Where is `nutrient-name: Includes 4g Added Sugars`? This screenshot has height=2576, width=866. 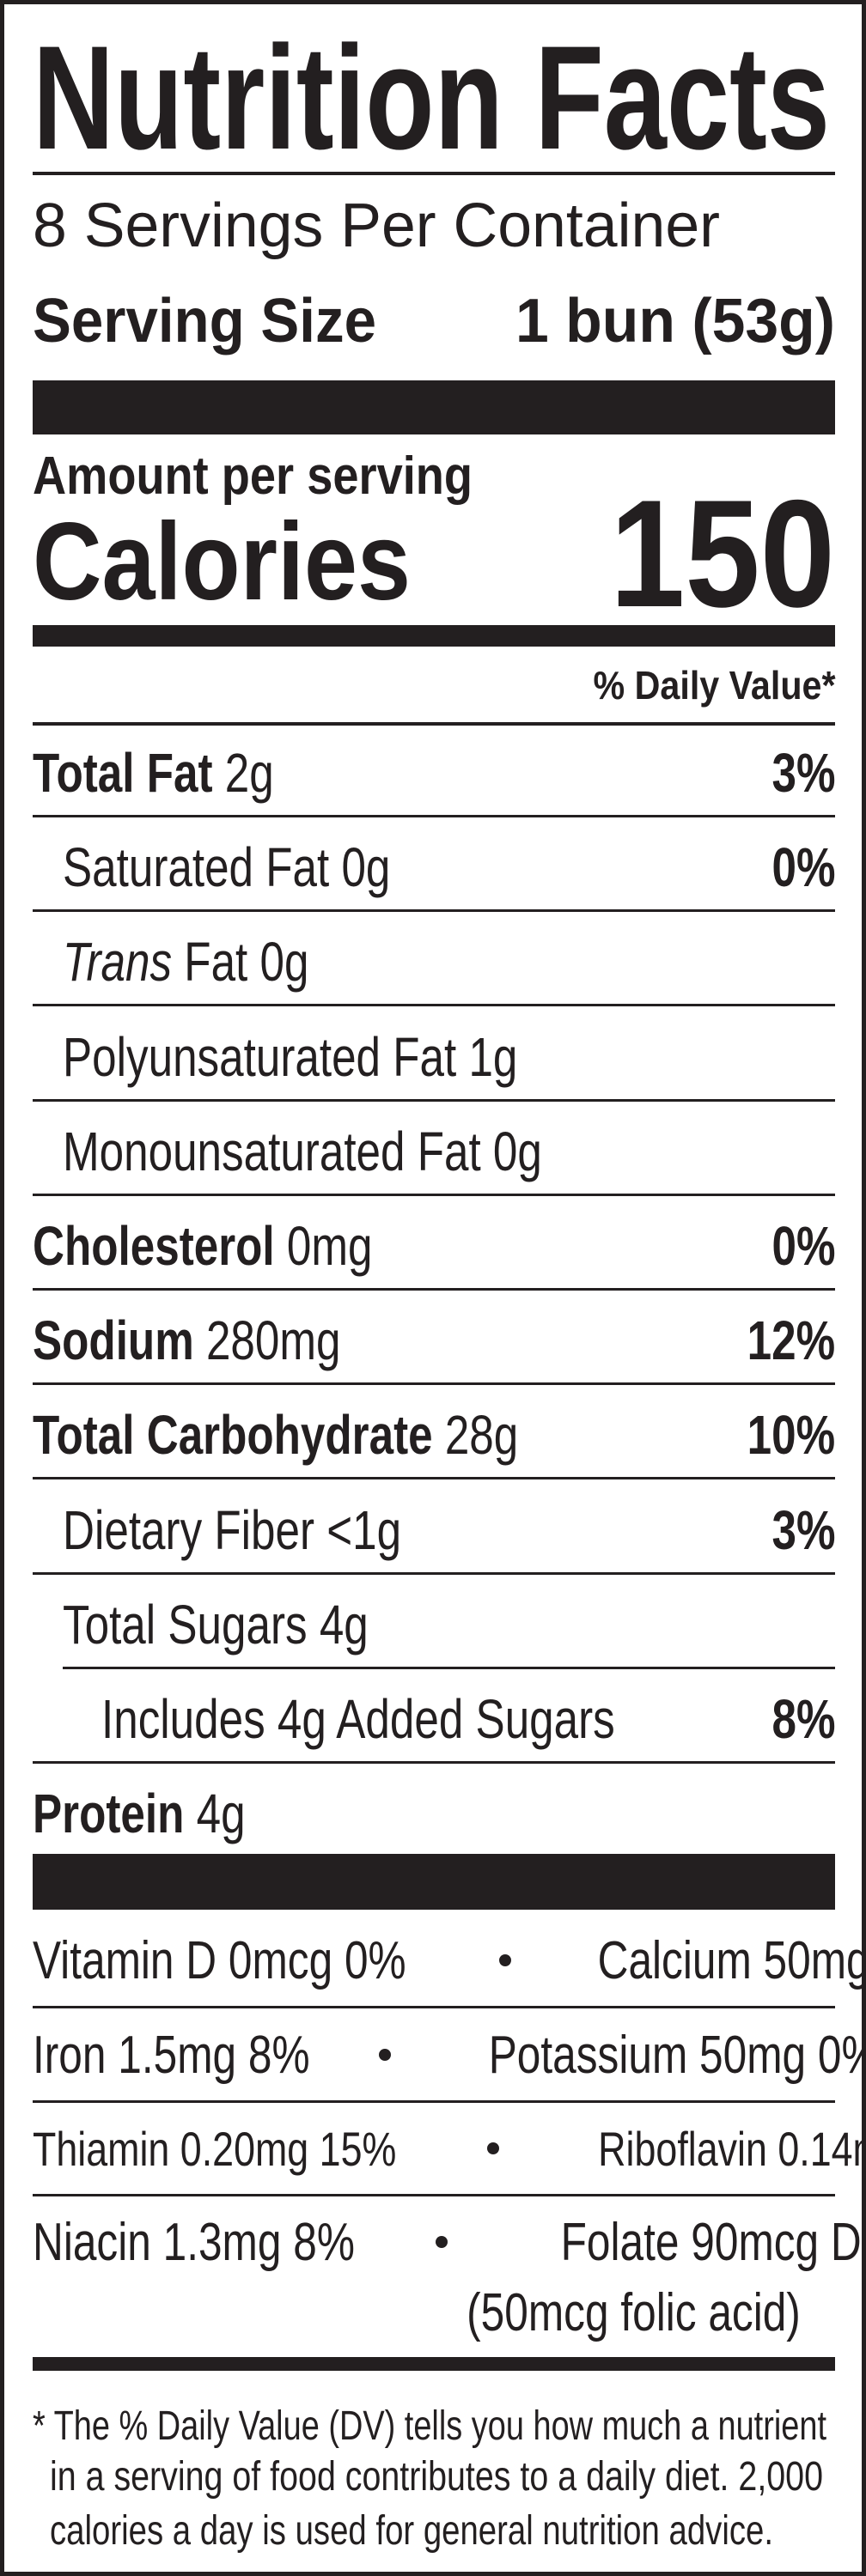 nutrient-name: Includes 4g Added Sugars is located at coordinates (358, 1719).